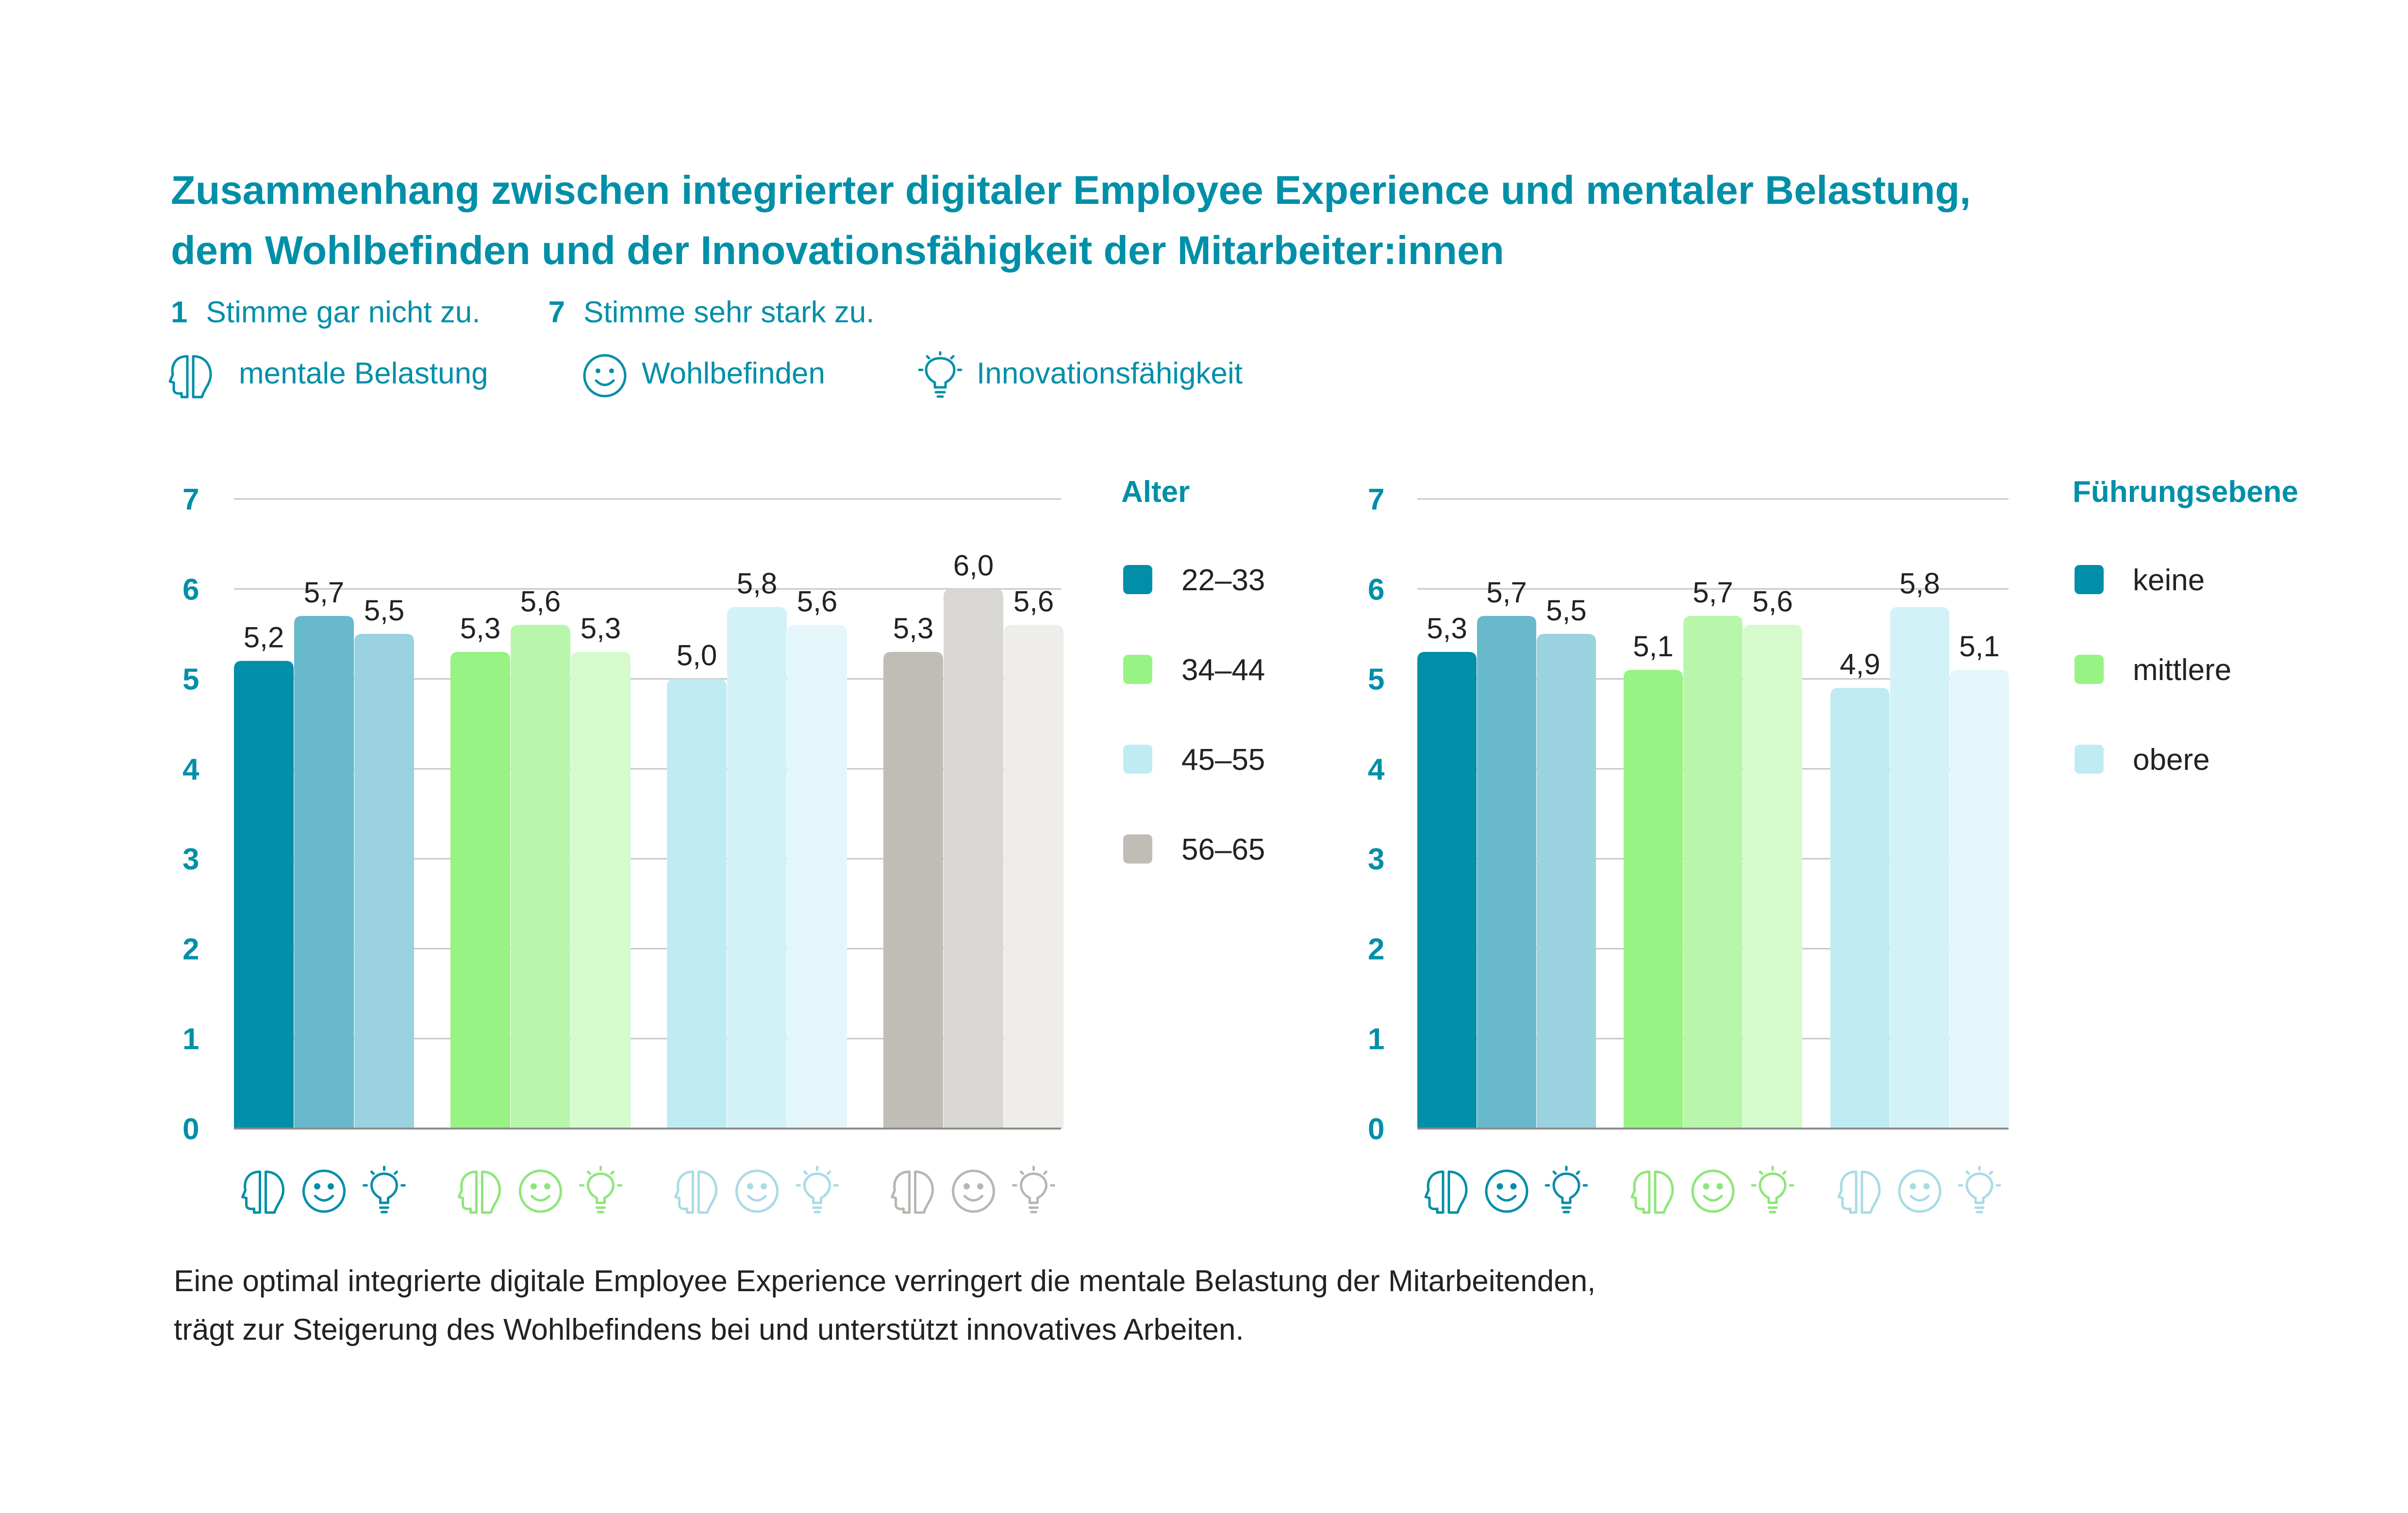 The image size is (2408, 1513). What do you see at coordinates (729, 312) in the screenshot?
I see `scale-max-label: Stimme sehr stark zu.` at bounding box center [729, 312].